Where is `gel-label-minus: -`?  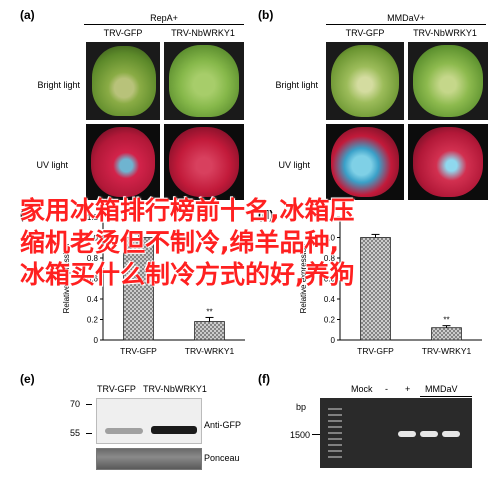
gel-label-minus: - is located at coordinates (386, 389).